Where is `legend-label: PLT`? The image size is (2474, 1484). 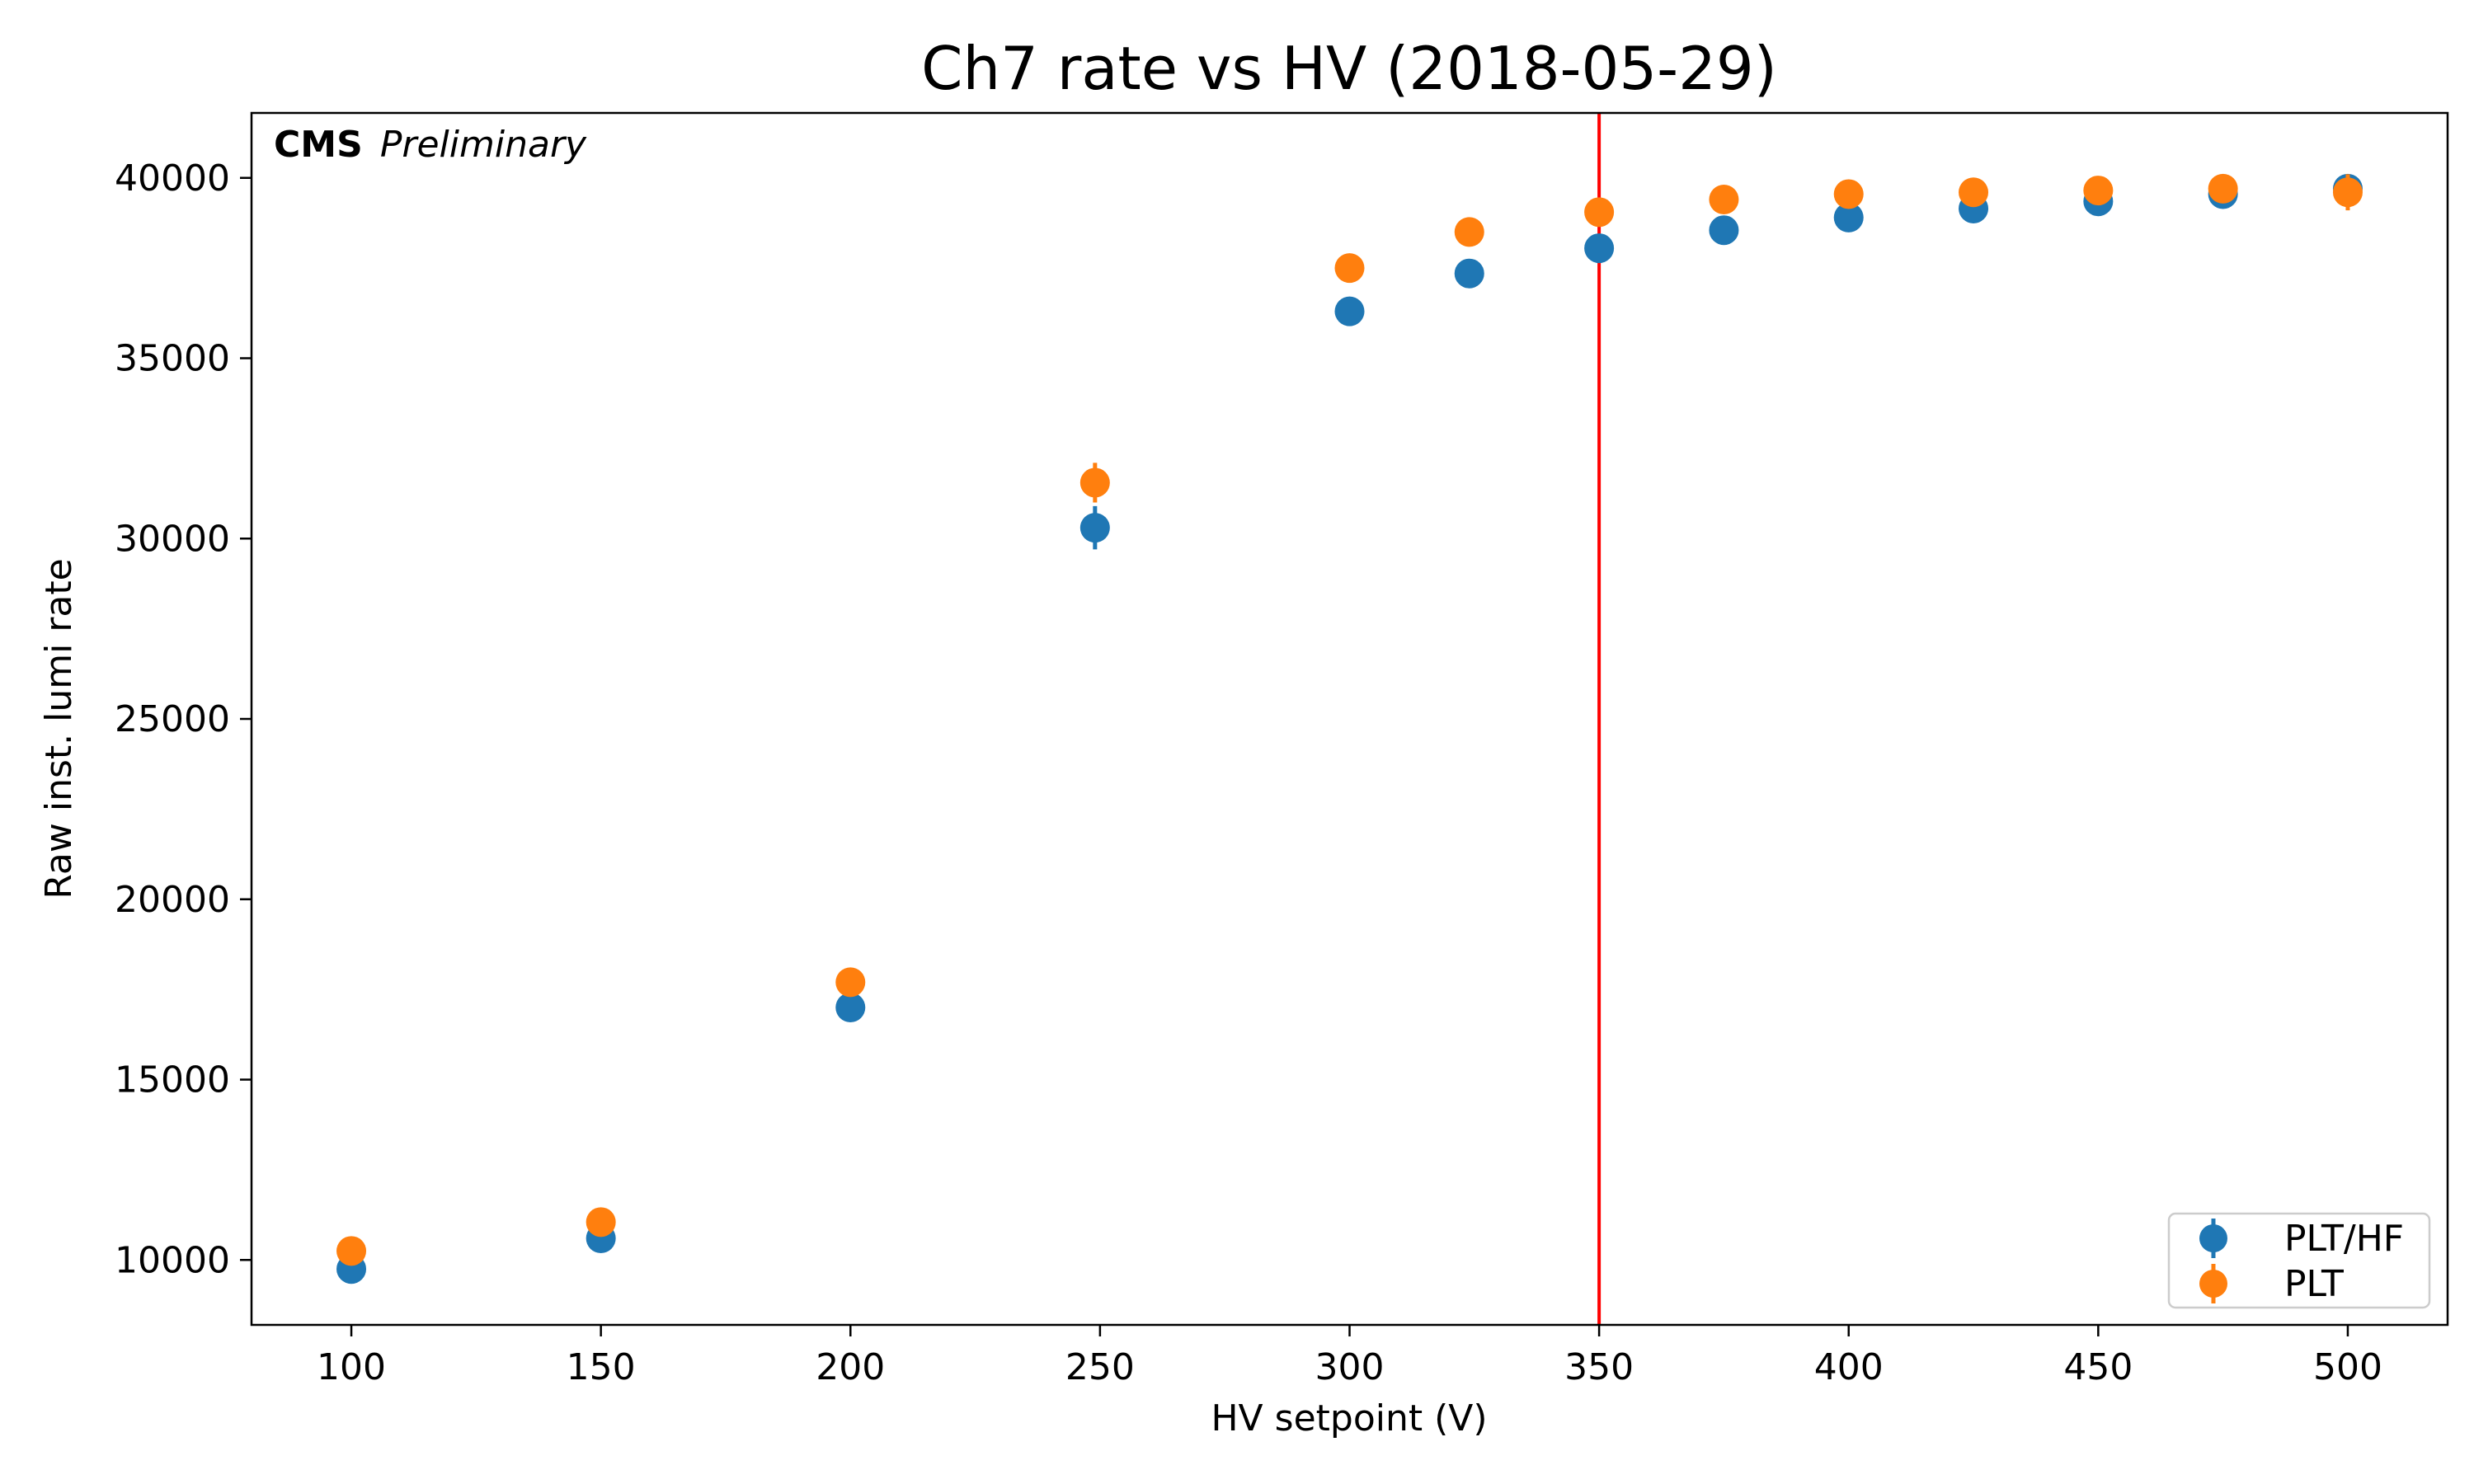
legend-label: PLT is located at coordinates (2314, 1284).